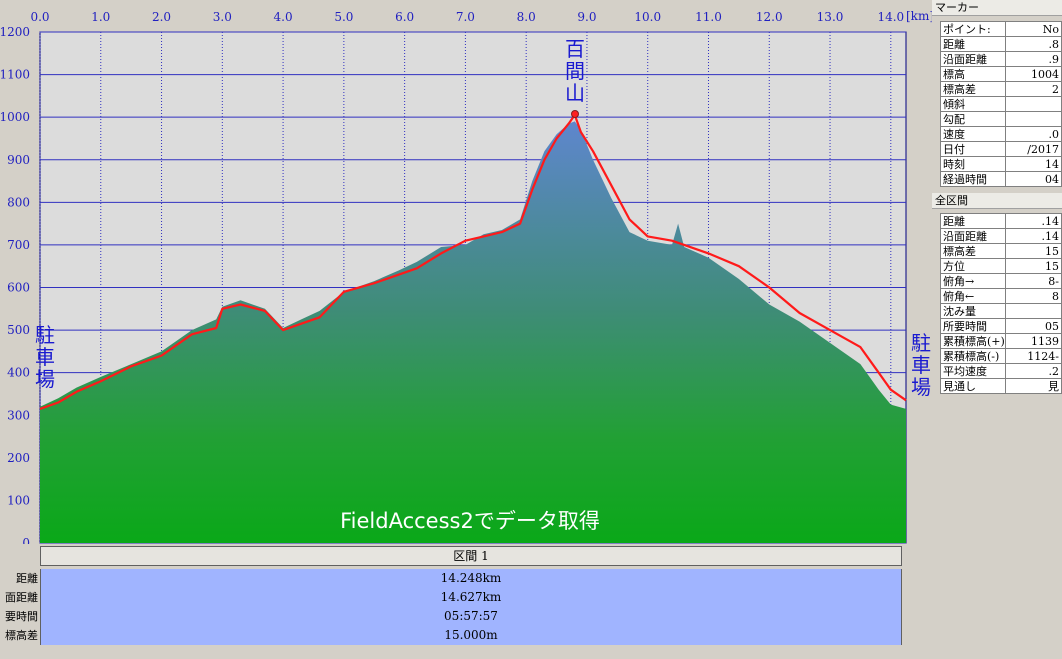 The width and height of the screenshot is (1062, 659). What do you see at coordinates (586, 17) in the screenshot?
I see `x-tick-label: 9.0` at bounding box center [586, 17].